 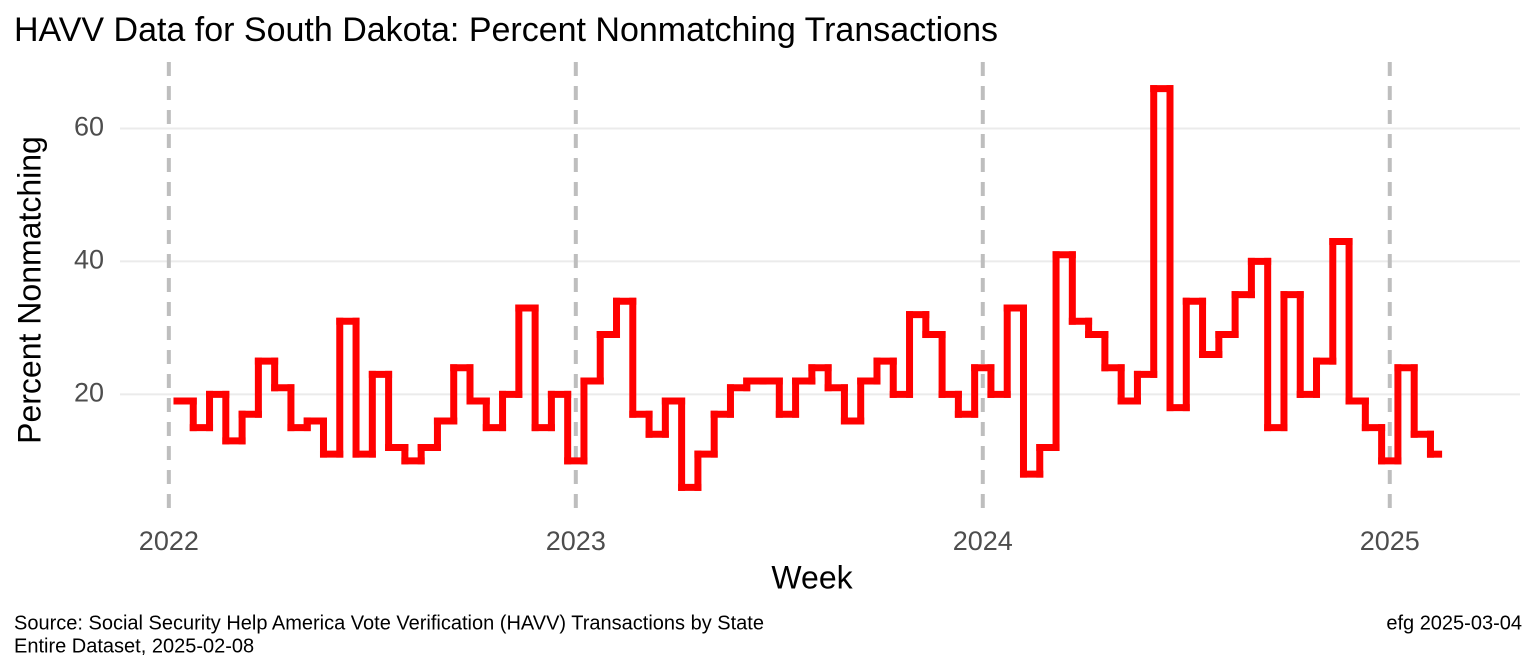 What do you see at coordinates (89, 127) in the screenshot?
I see `y-tick-label: 60` at bounding box center [89, 127].